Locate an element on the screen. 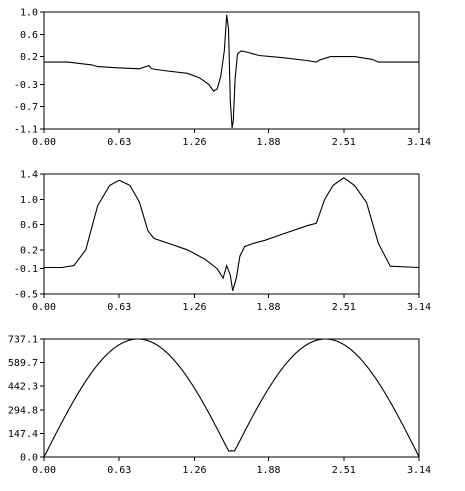 The width and height of the screenshot is (465, 491). y-tick-label: 294.8 is located at coordinates (23, 410).